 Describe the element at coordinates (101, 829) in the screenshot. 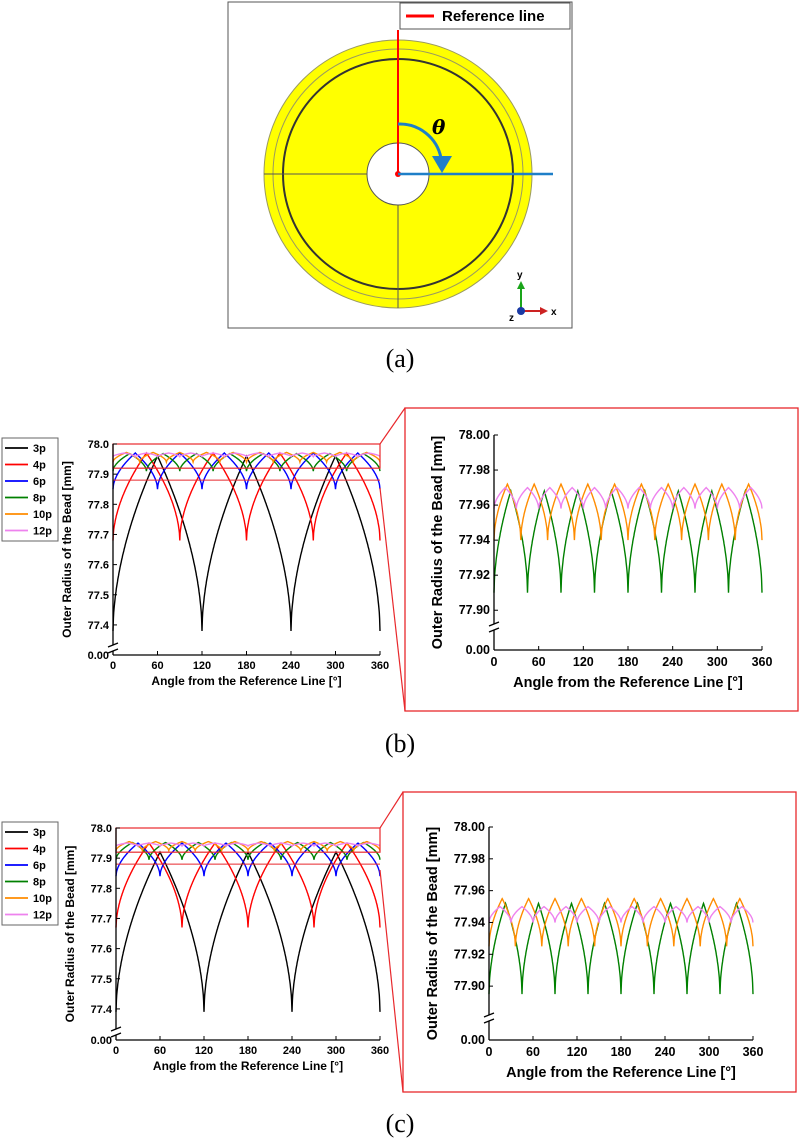

I see `y-tick-label: 78.0` at that location.